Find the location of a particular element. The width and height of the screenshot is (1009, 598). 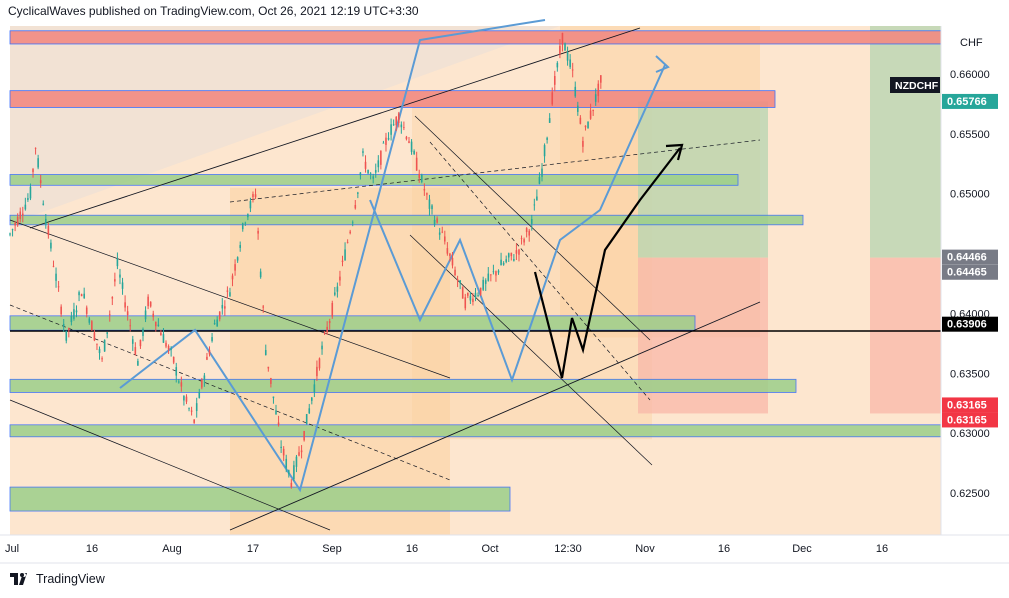

y-tick-label: 0.65500 is located at coordinates (970, 135).